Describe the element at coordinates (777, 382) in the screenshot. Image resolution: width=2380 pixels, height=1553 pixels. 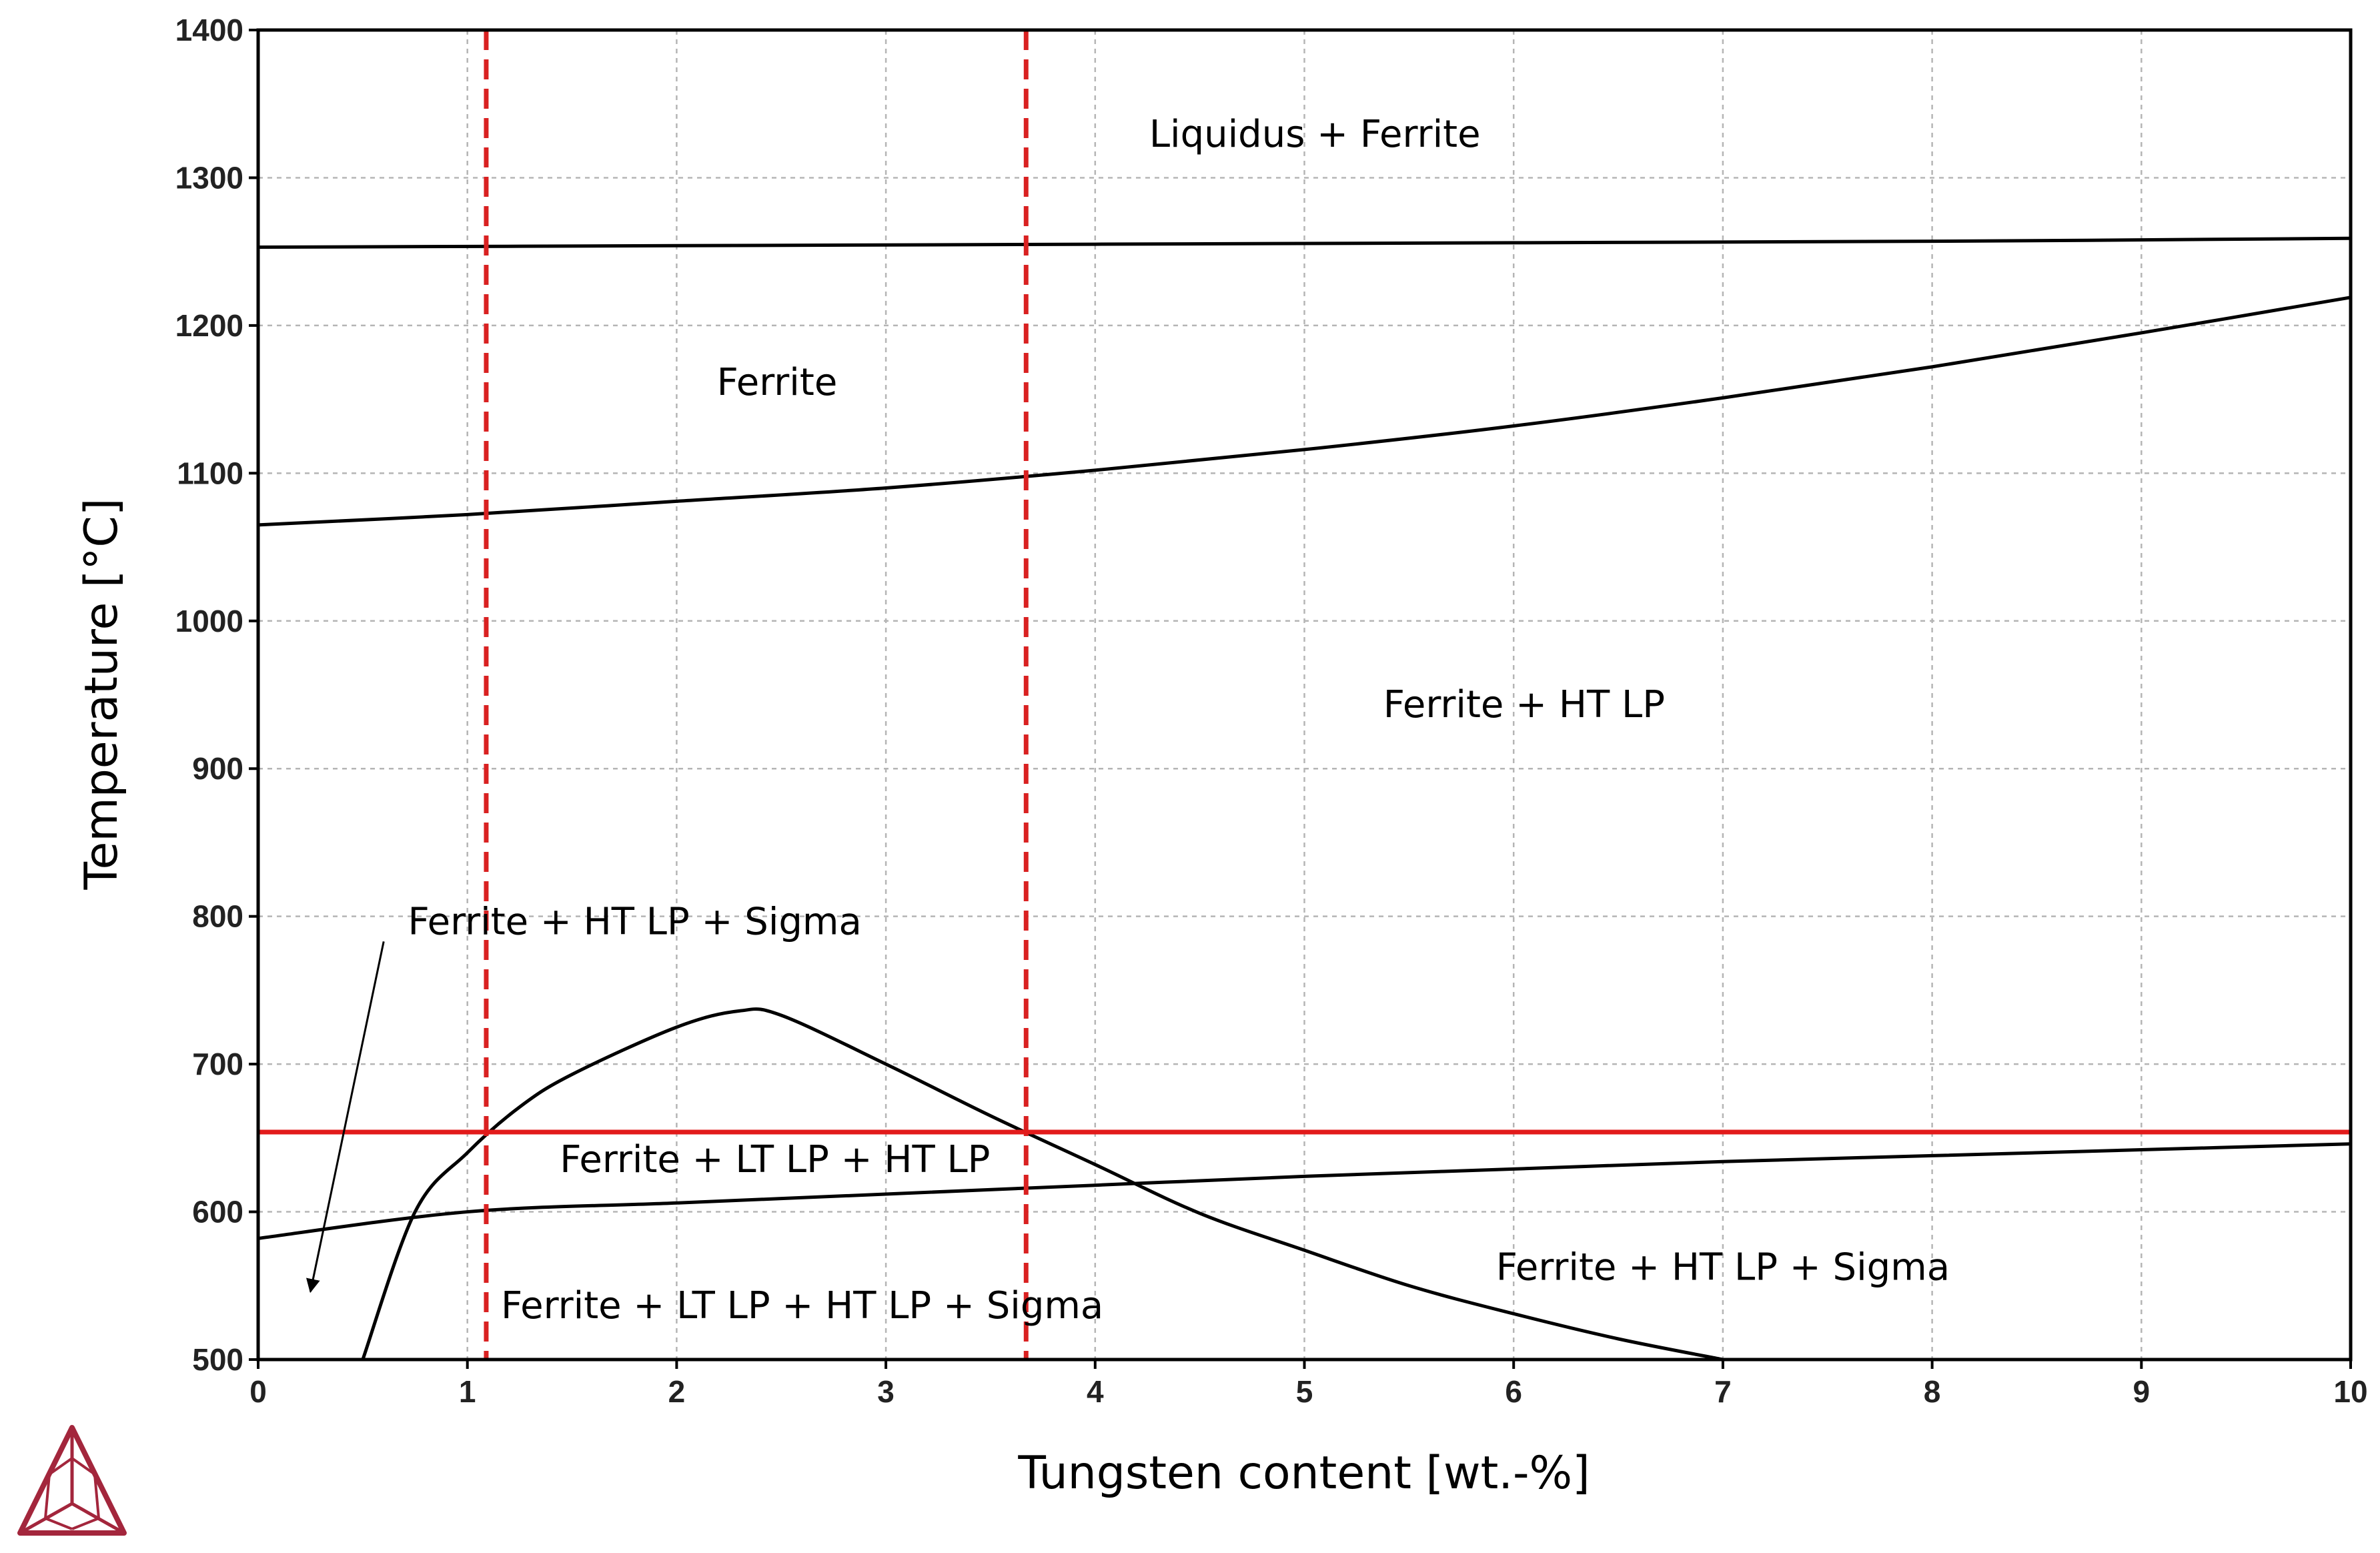
I see `region-label: Ferrite` at that location.